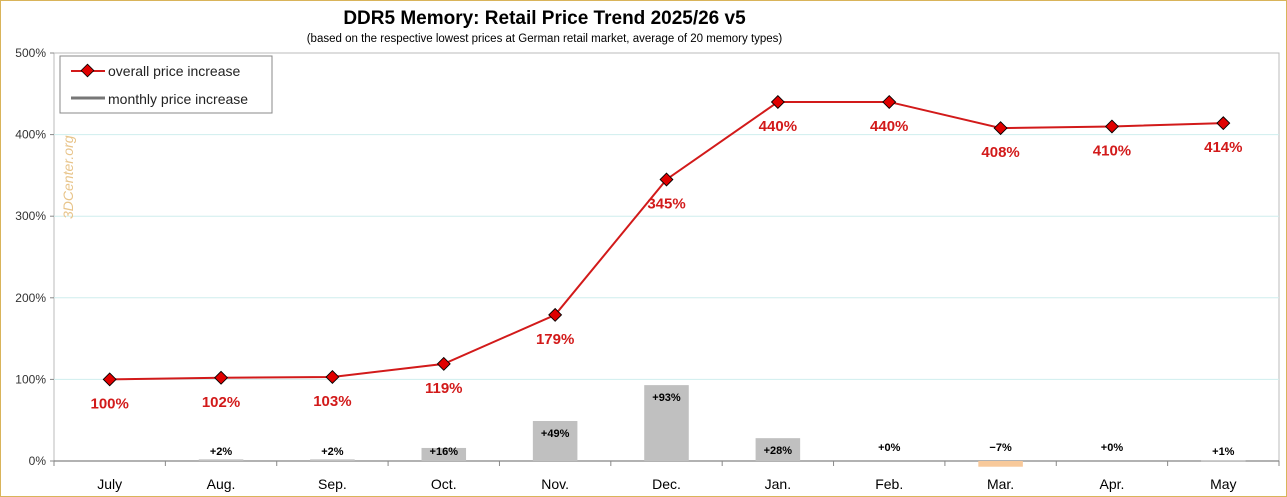  Describe the element at coordinates (555, 339) in the screenshot. I see `overall-data-label: 179%` at that location.